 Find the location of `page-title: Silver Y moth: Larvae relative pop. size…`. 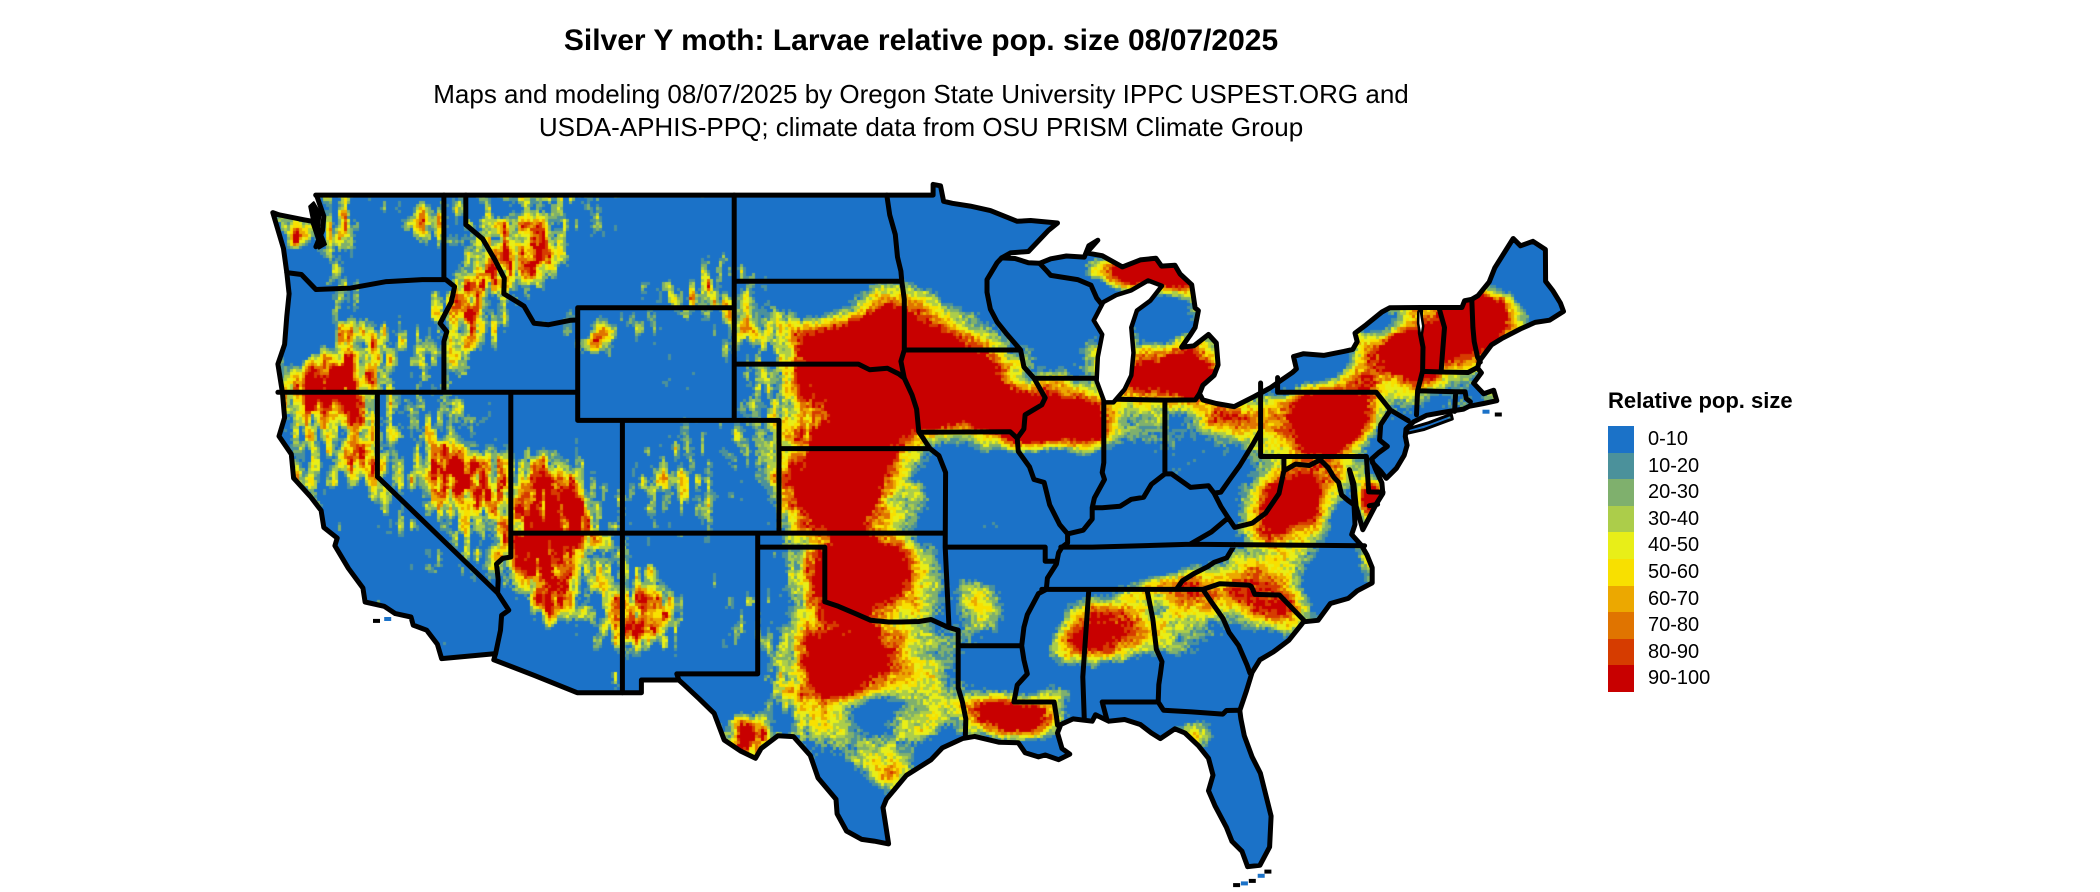

page-title: Silver Y moth: Larvae relative pop. size… is located at coordinates (921, 40).